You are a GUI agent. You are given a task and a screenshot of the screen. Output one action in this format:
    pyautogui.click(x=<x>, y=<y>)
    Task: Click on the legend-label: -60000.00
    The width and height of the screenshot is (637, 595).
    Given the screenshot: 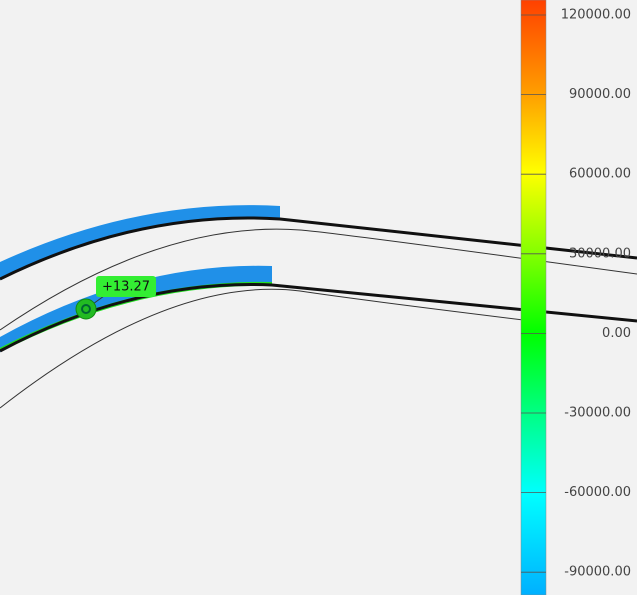 What is the action you would take?
    pyautogui.click(x=597, y=492)
    